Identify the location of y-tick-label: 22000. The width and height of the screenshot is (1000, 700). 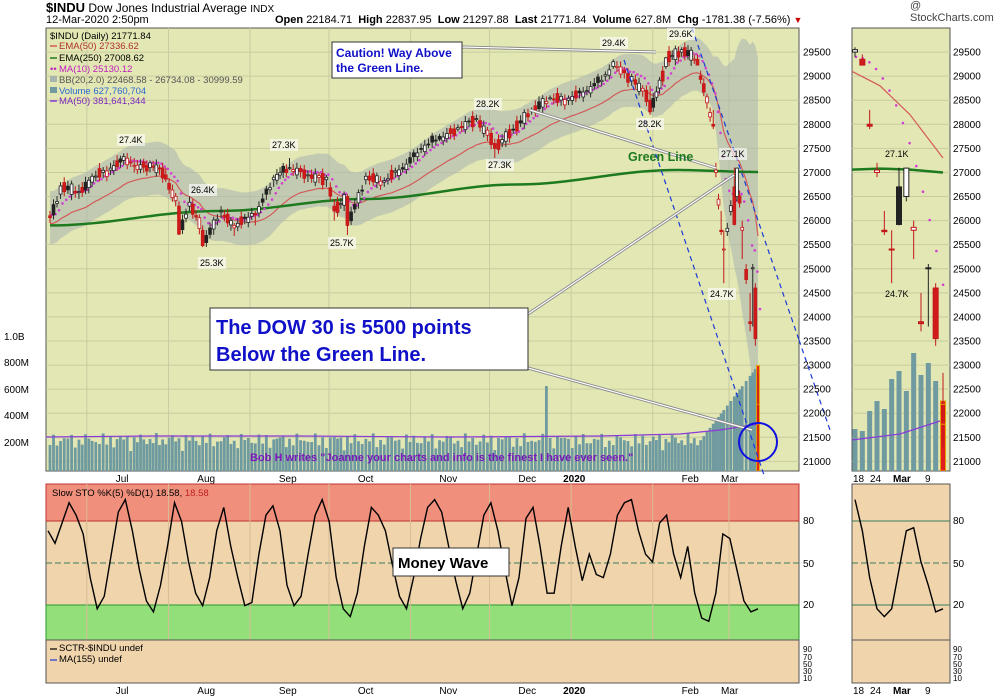
(817, 414).